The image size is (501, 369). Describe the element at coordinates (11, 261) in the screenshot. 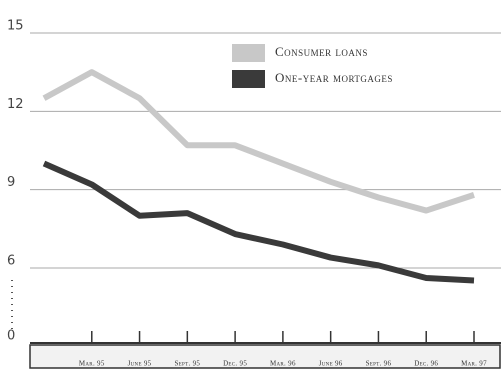

I see `y-tick-label: 6` at that location.